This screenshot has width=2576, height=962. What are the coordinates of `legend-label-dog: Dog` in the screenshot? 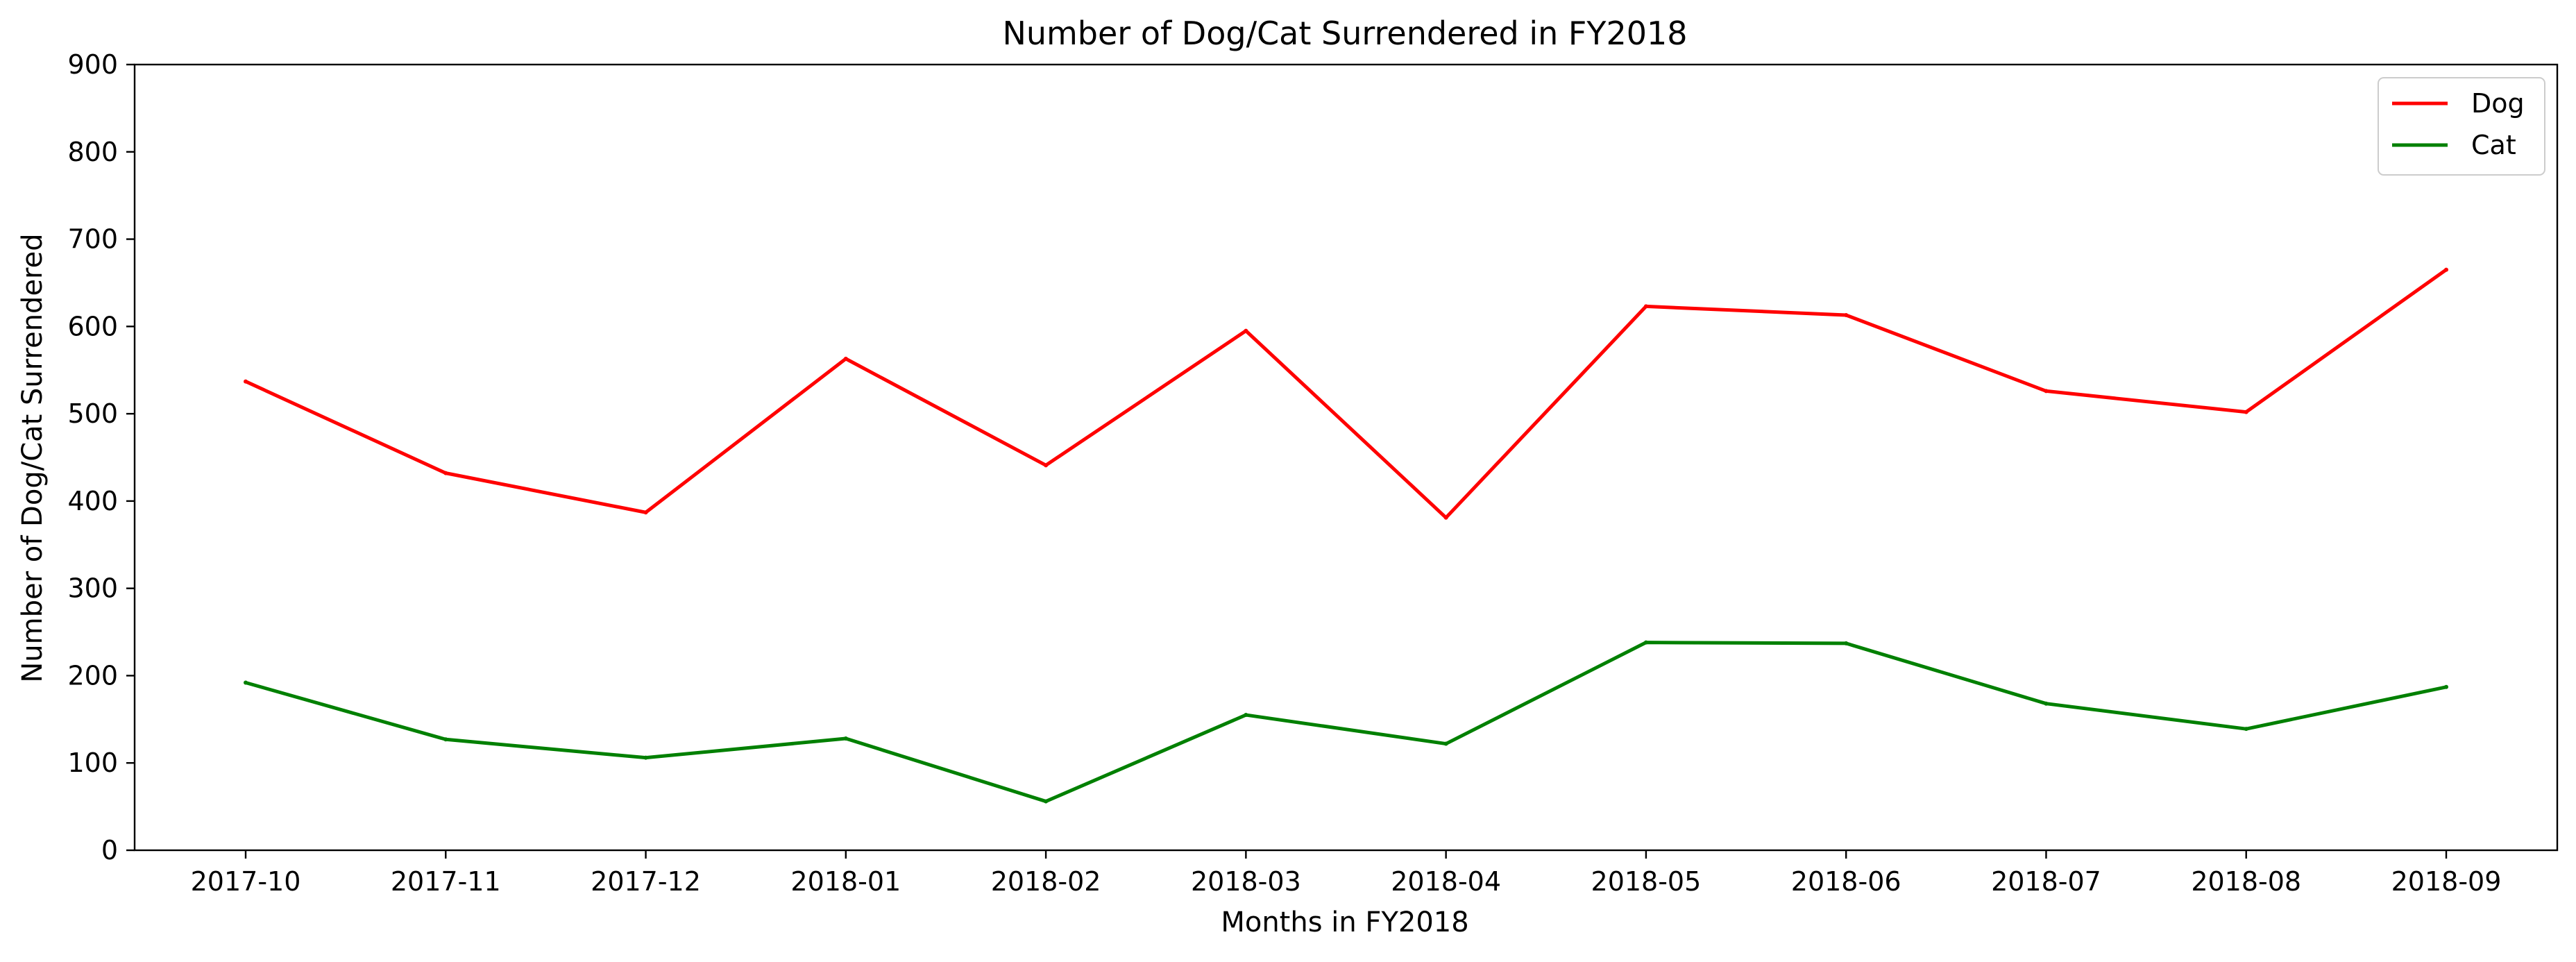 It's located at (2498, 103).